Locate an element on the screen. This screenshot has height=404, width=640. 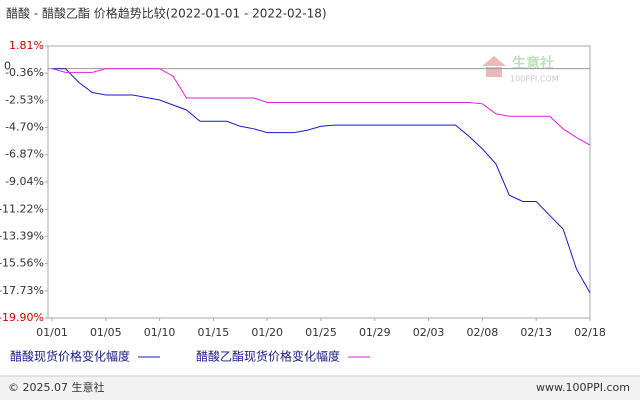
y-tick-label: -13.39% is located at coordinates (22, 235).